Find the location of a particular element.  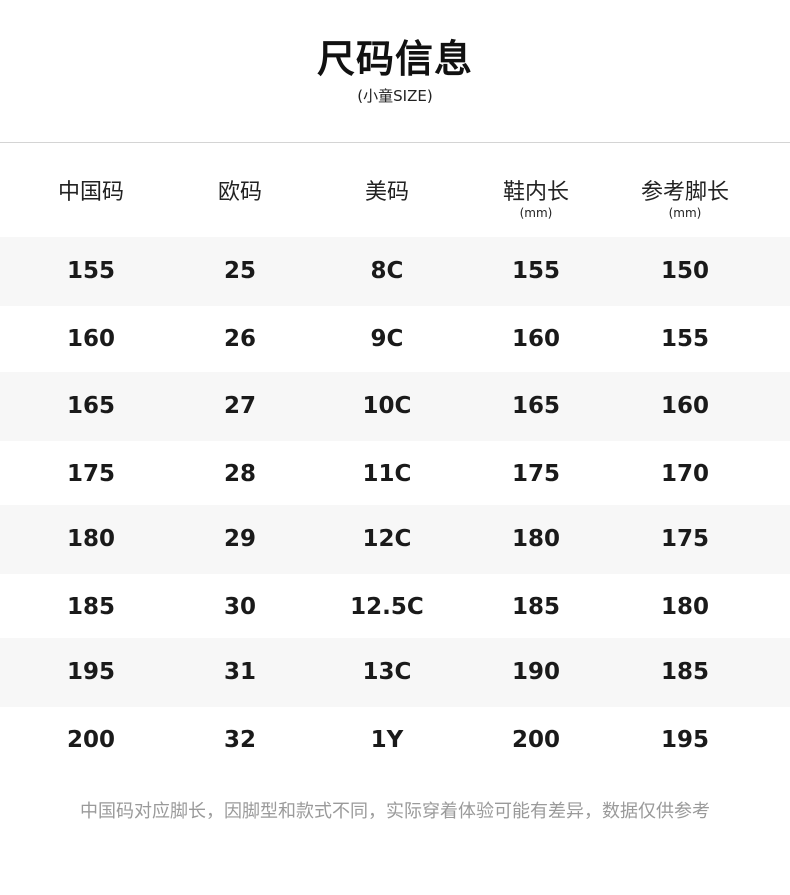

column-header-label: 中国码 is located at coordinates (90, 192).